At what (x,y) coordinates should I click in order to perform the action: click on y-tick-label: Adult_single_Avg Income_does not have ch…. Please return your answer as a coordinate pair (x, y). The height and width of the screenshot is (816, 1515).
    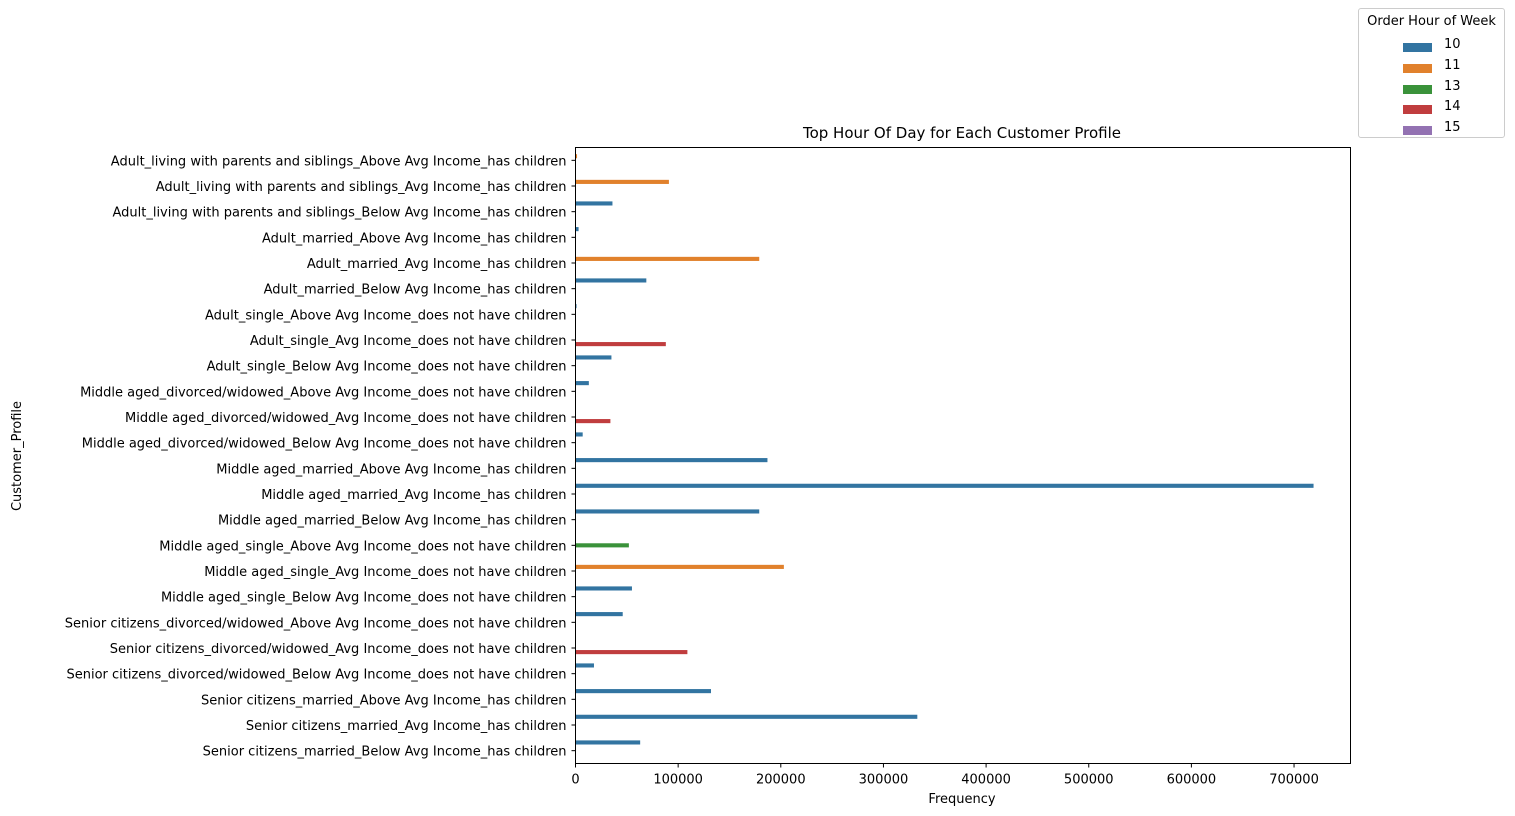
    Looking at the image, I should click on (408, 341).